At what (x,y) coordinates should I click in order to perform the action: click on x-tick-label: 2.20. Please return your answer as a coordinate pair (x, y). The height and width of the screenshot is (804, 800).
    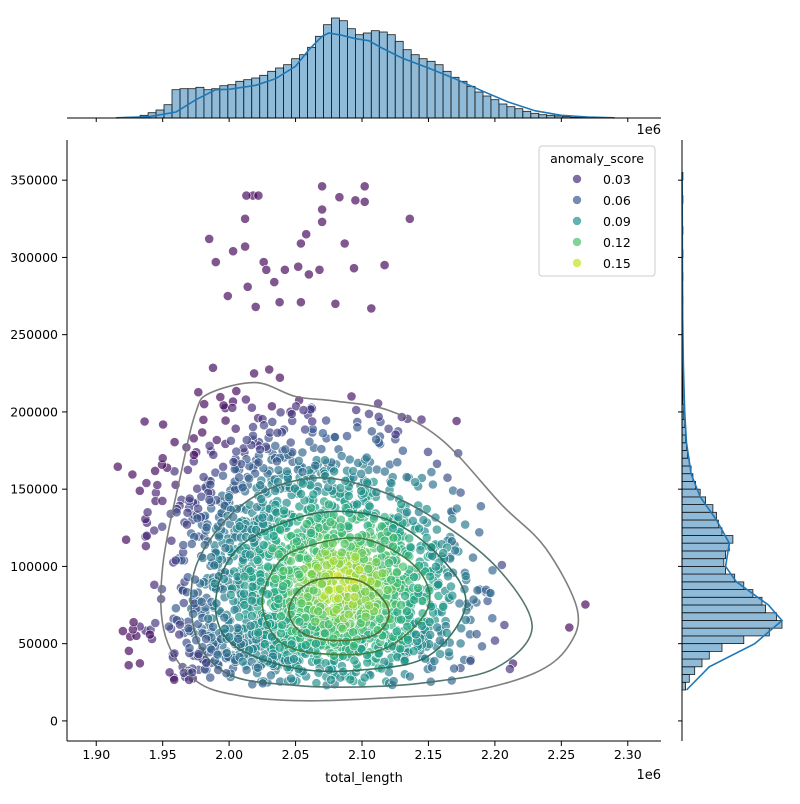
    Looking at the image, I should click on (495, 754).